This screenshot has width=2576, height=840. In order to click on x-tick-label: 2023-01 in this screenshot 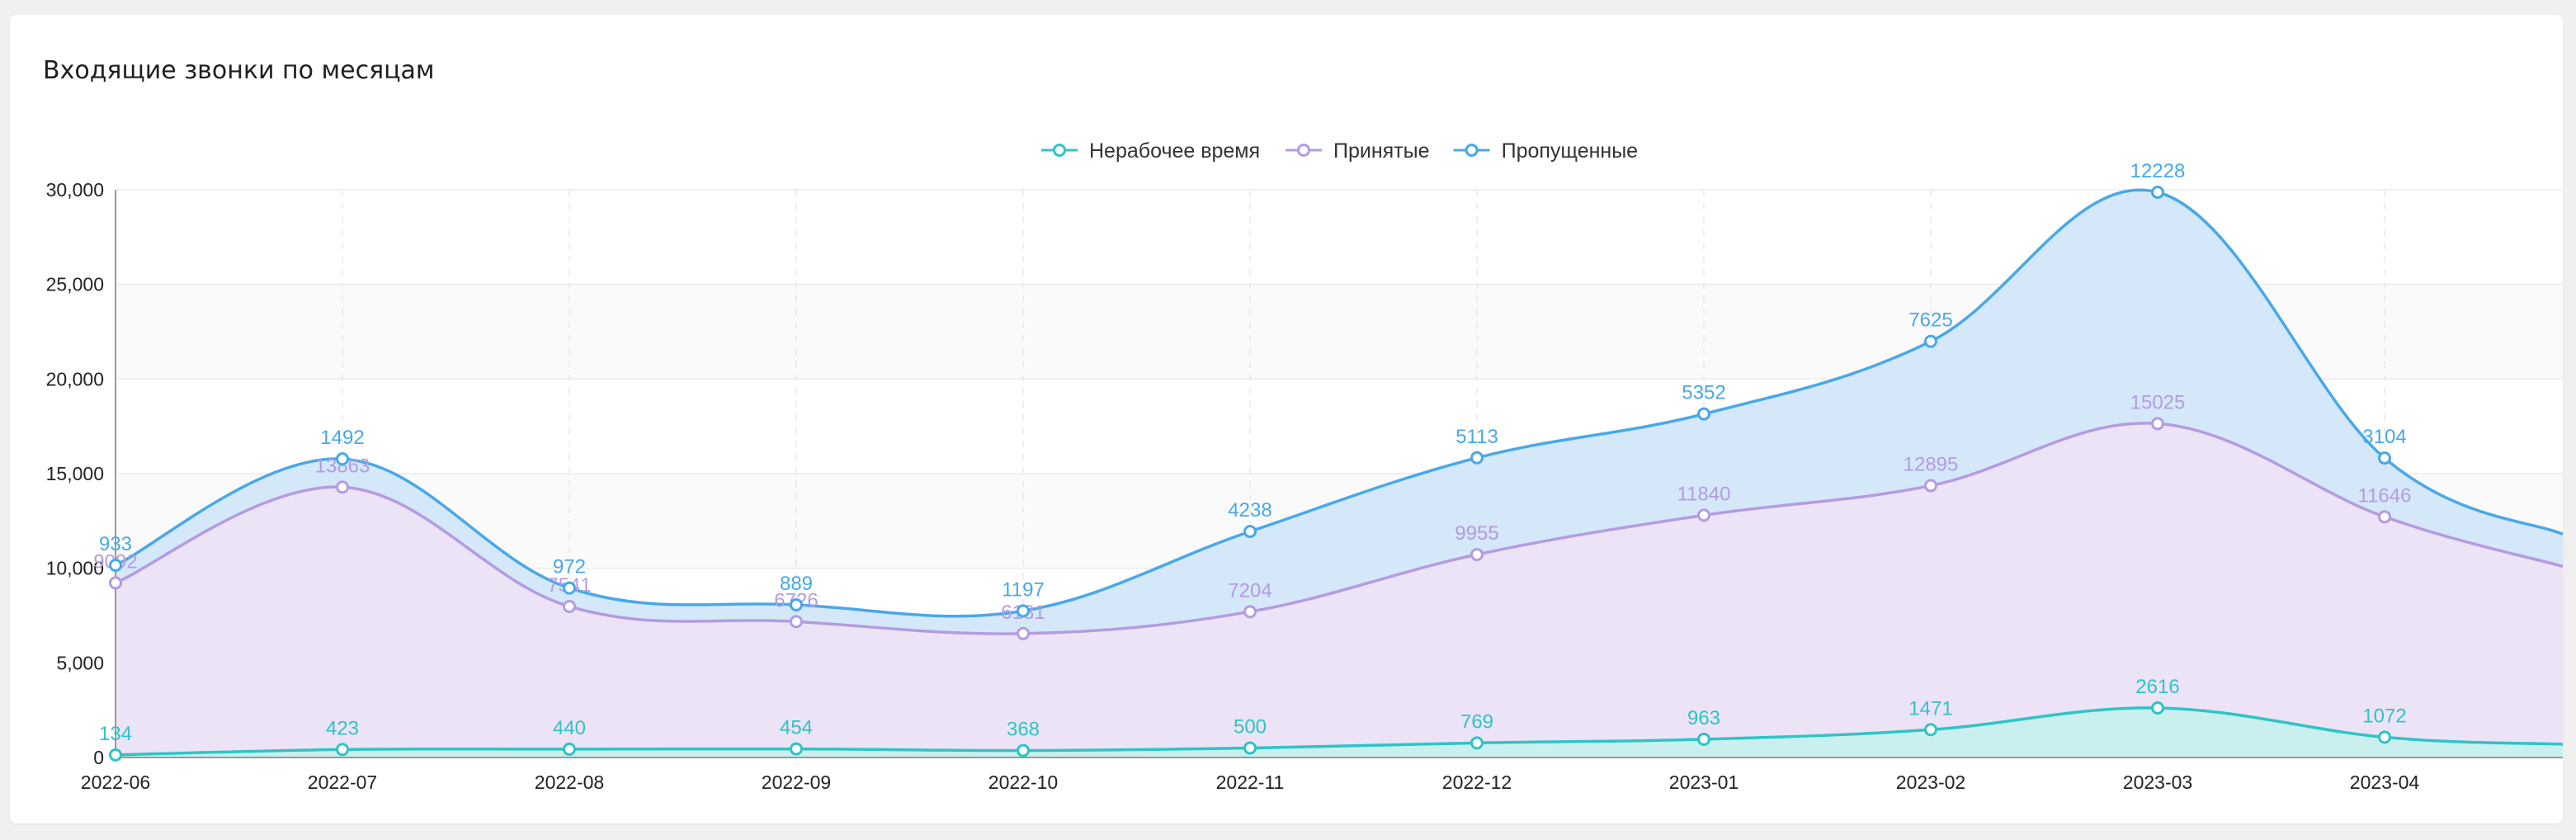, I will do `click(1704, 782)`.